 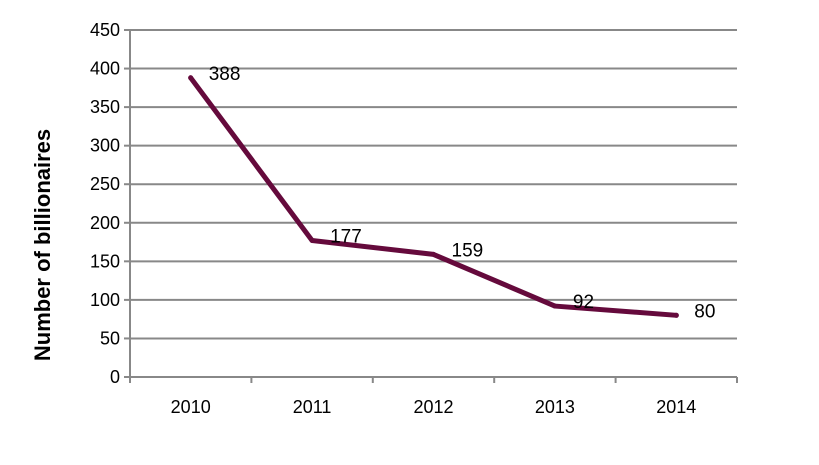 What do you see at coordinates (704, 311) in the screenshot?
I see `data-label: 80` at bounding box center [704, 311].